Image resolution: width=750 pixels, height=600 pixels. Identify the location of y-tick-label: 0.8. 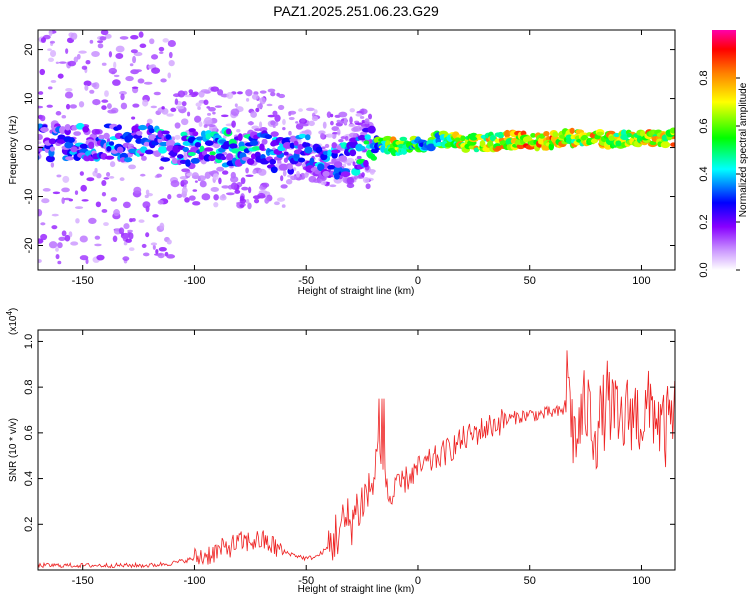
(29, 386).